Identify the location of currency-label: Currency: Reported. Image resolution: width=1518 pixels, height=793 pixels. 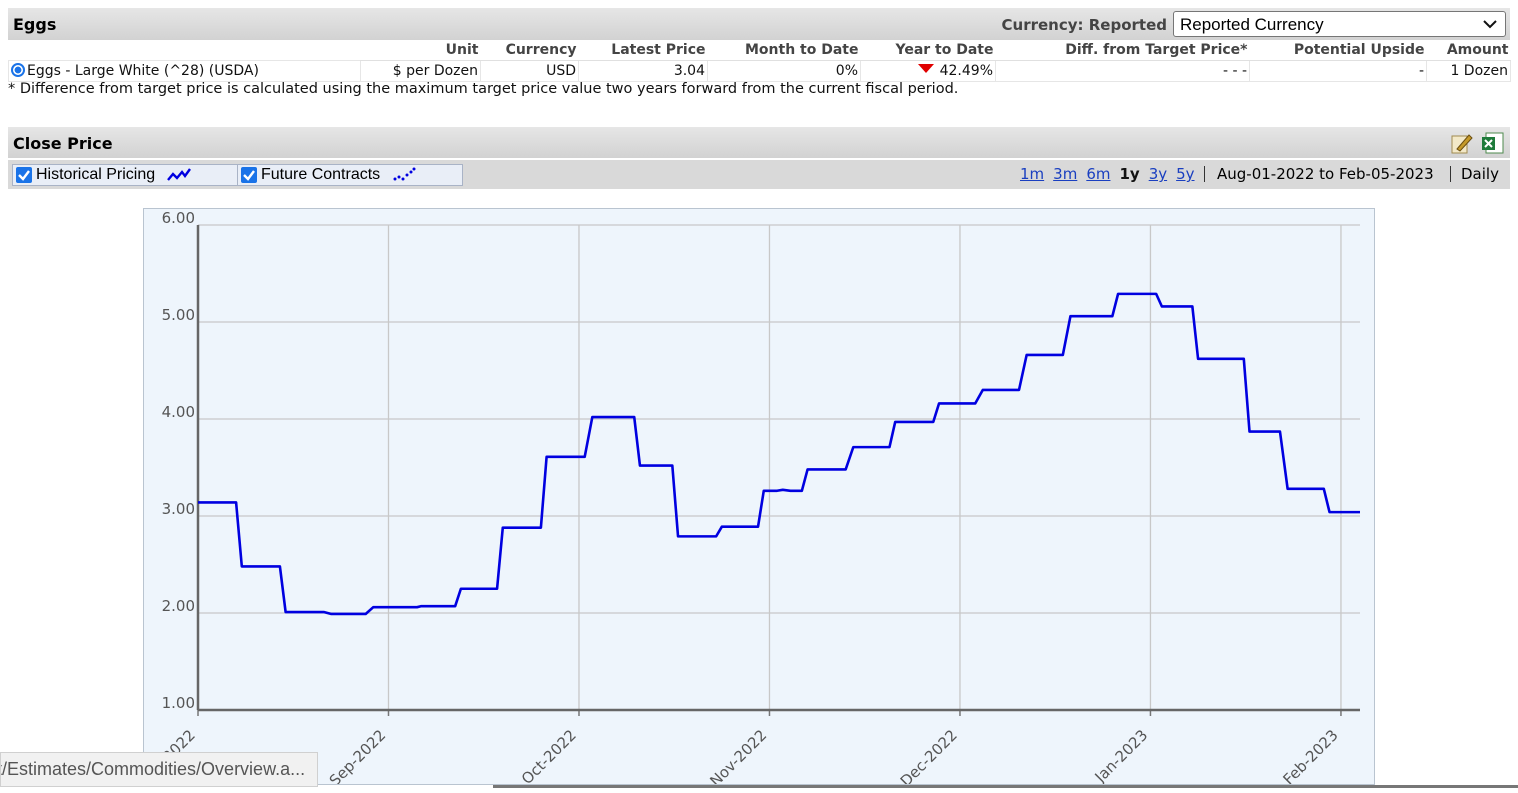
(1084, 25).